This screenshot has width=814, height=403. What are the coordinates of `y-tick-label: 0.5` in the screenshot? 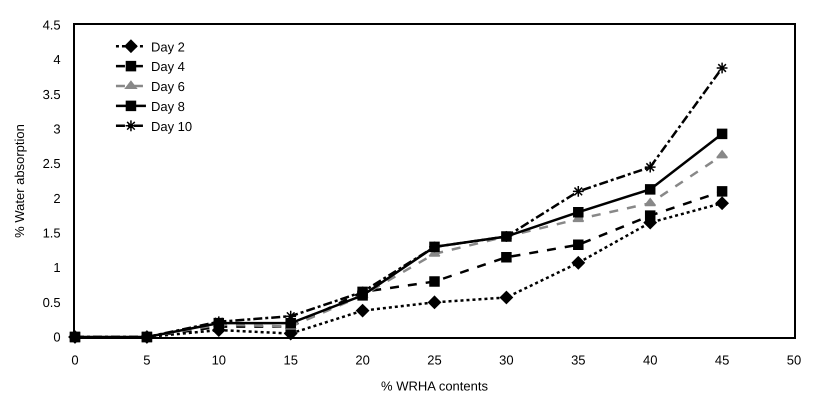 It's located at (51, 302).